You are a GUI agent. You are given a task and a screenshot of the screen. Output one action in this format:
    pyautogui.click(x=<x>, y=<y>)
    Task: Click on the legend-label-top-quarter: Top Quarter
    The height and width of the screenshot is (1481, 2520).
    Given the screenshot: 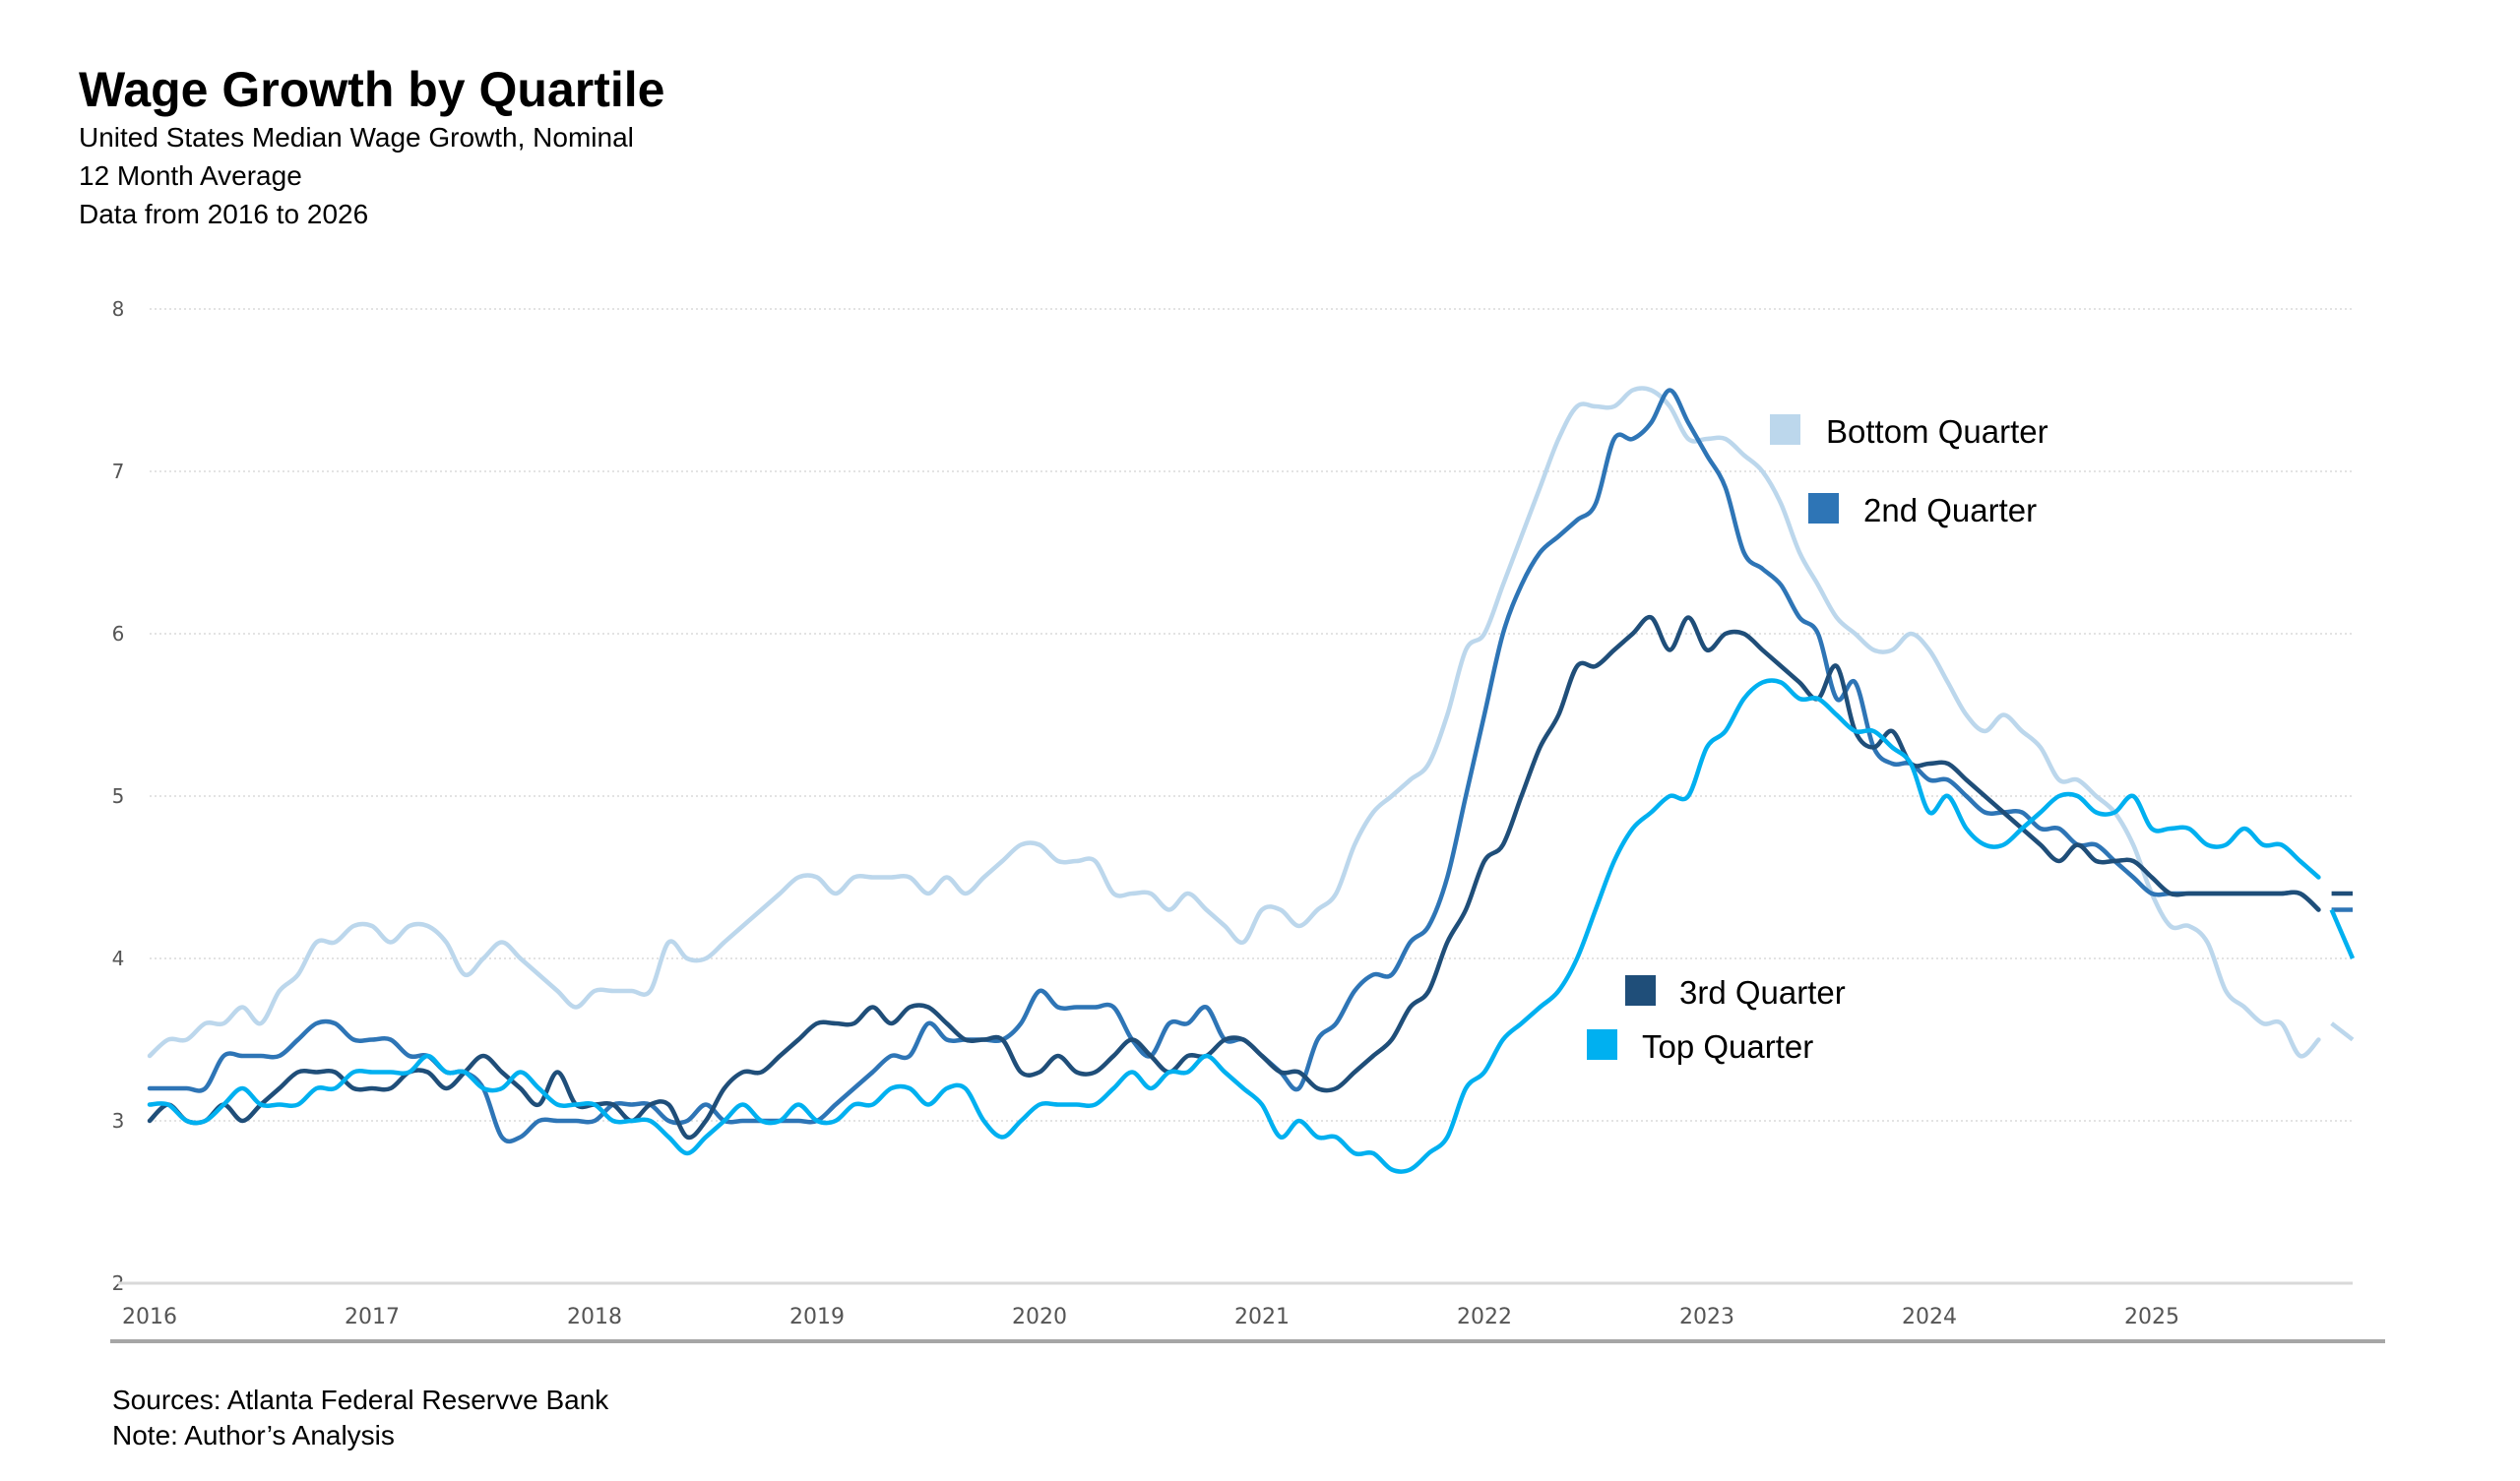 What is the action you would take?
    pyautogui.click(x=1727, y=1046)
    